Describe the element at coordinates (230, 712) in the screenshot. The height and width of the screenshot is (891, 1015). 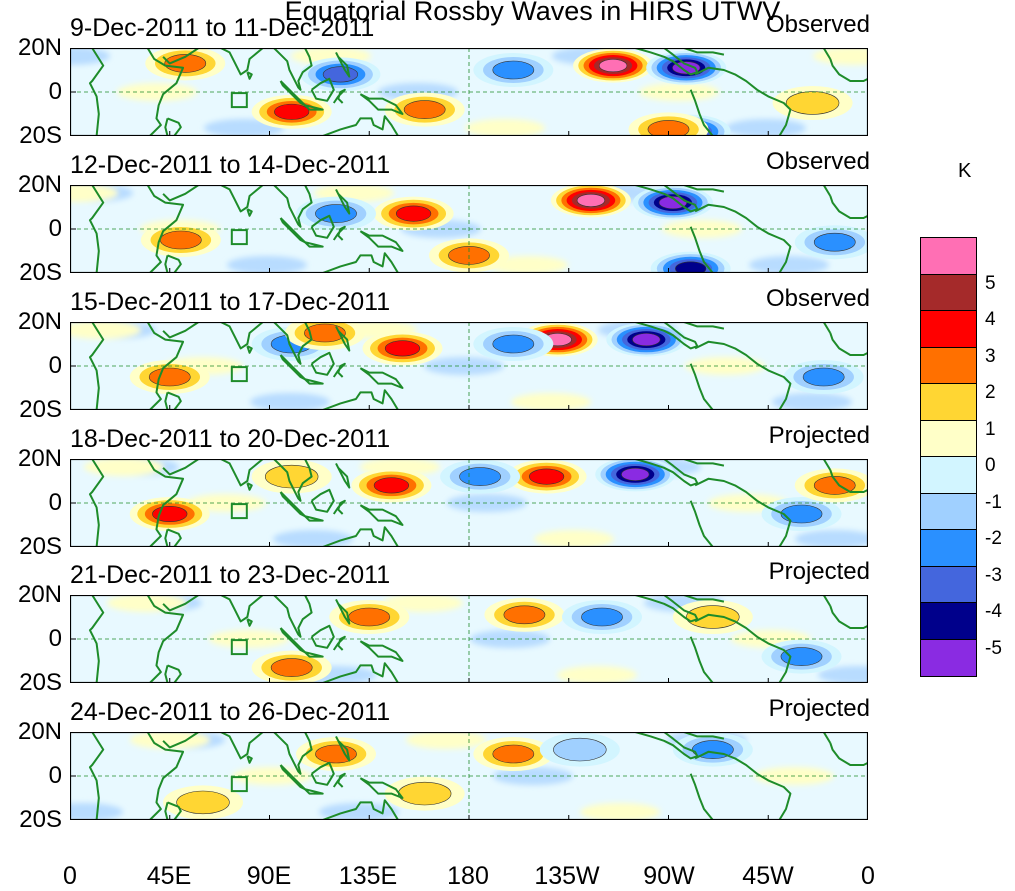
I see `panel-period: 24-Dec-2011 to 26-Dec-2011` at that location.